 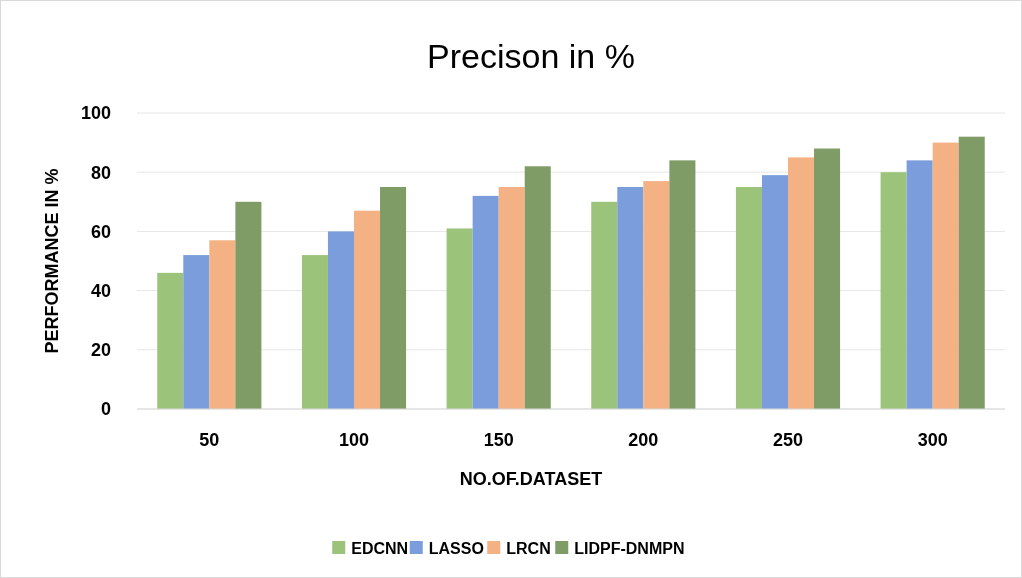 I want to click on x-tick-label: 150, so click(x=498, y=440).